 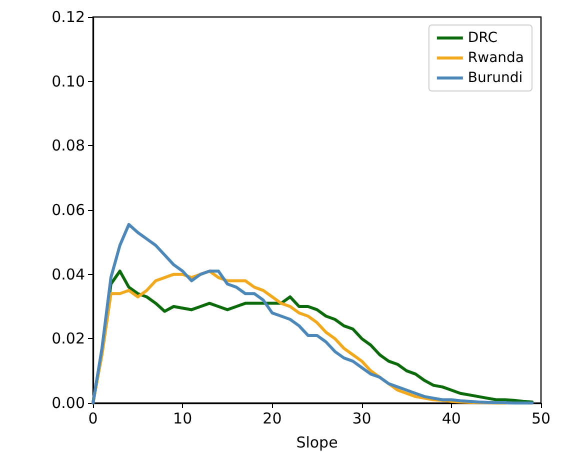 I want to click on x-tick-label: 50, so click(x=541, y=419).